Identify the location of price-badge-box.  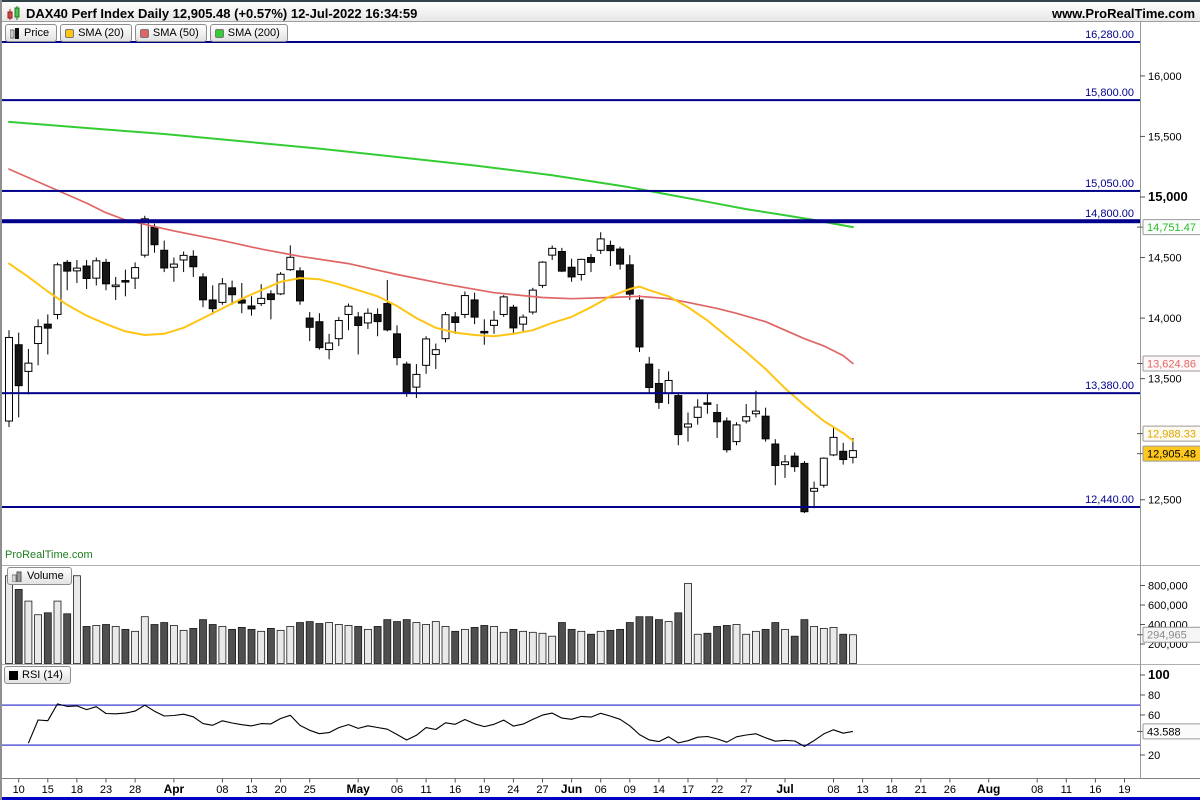
(1171, 227).